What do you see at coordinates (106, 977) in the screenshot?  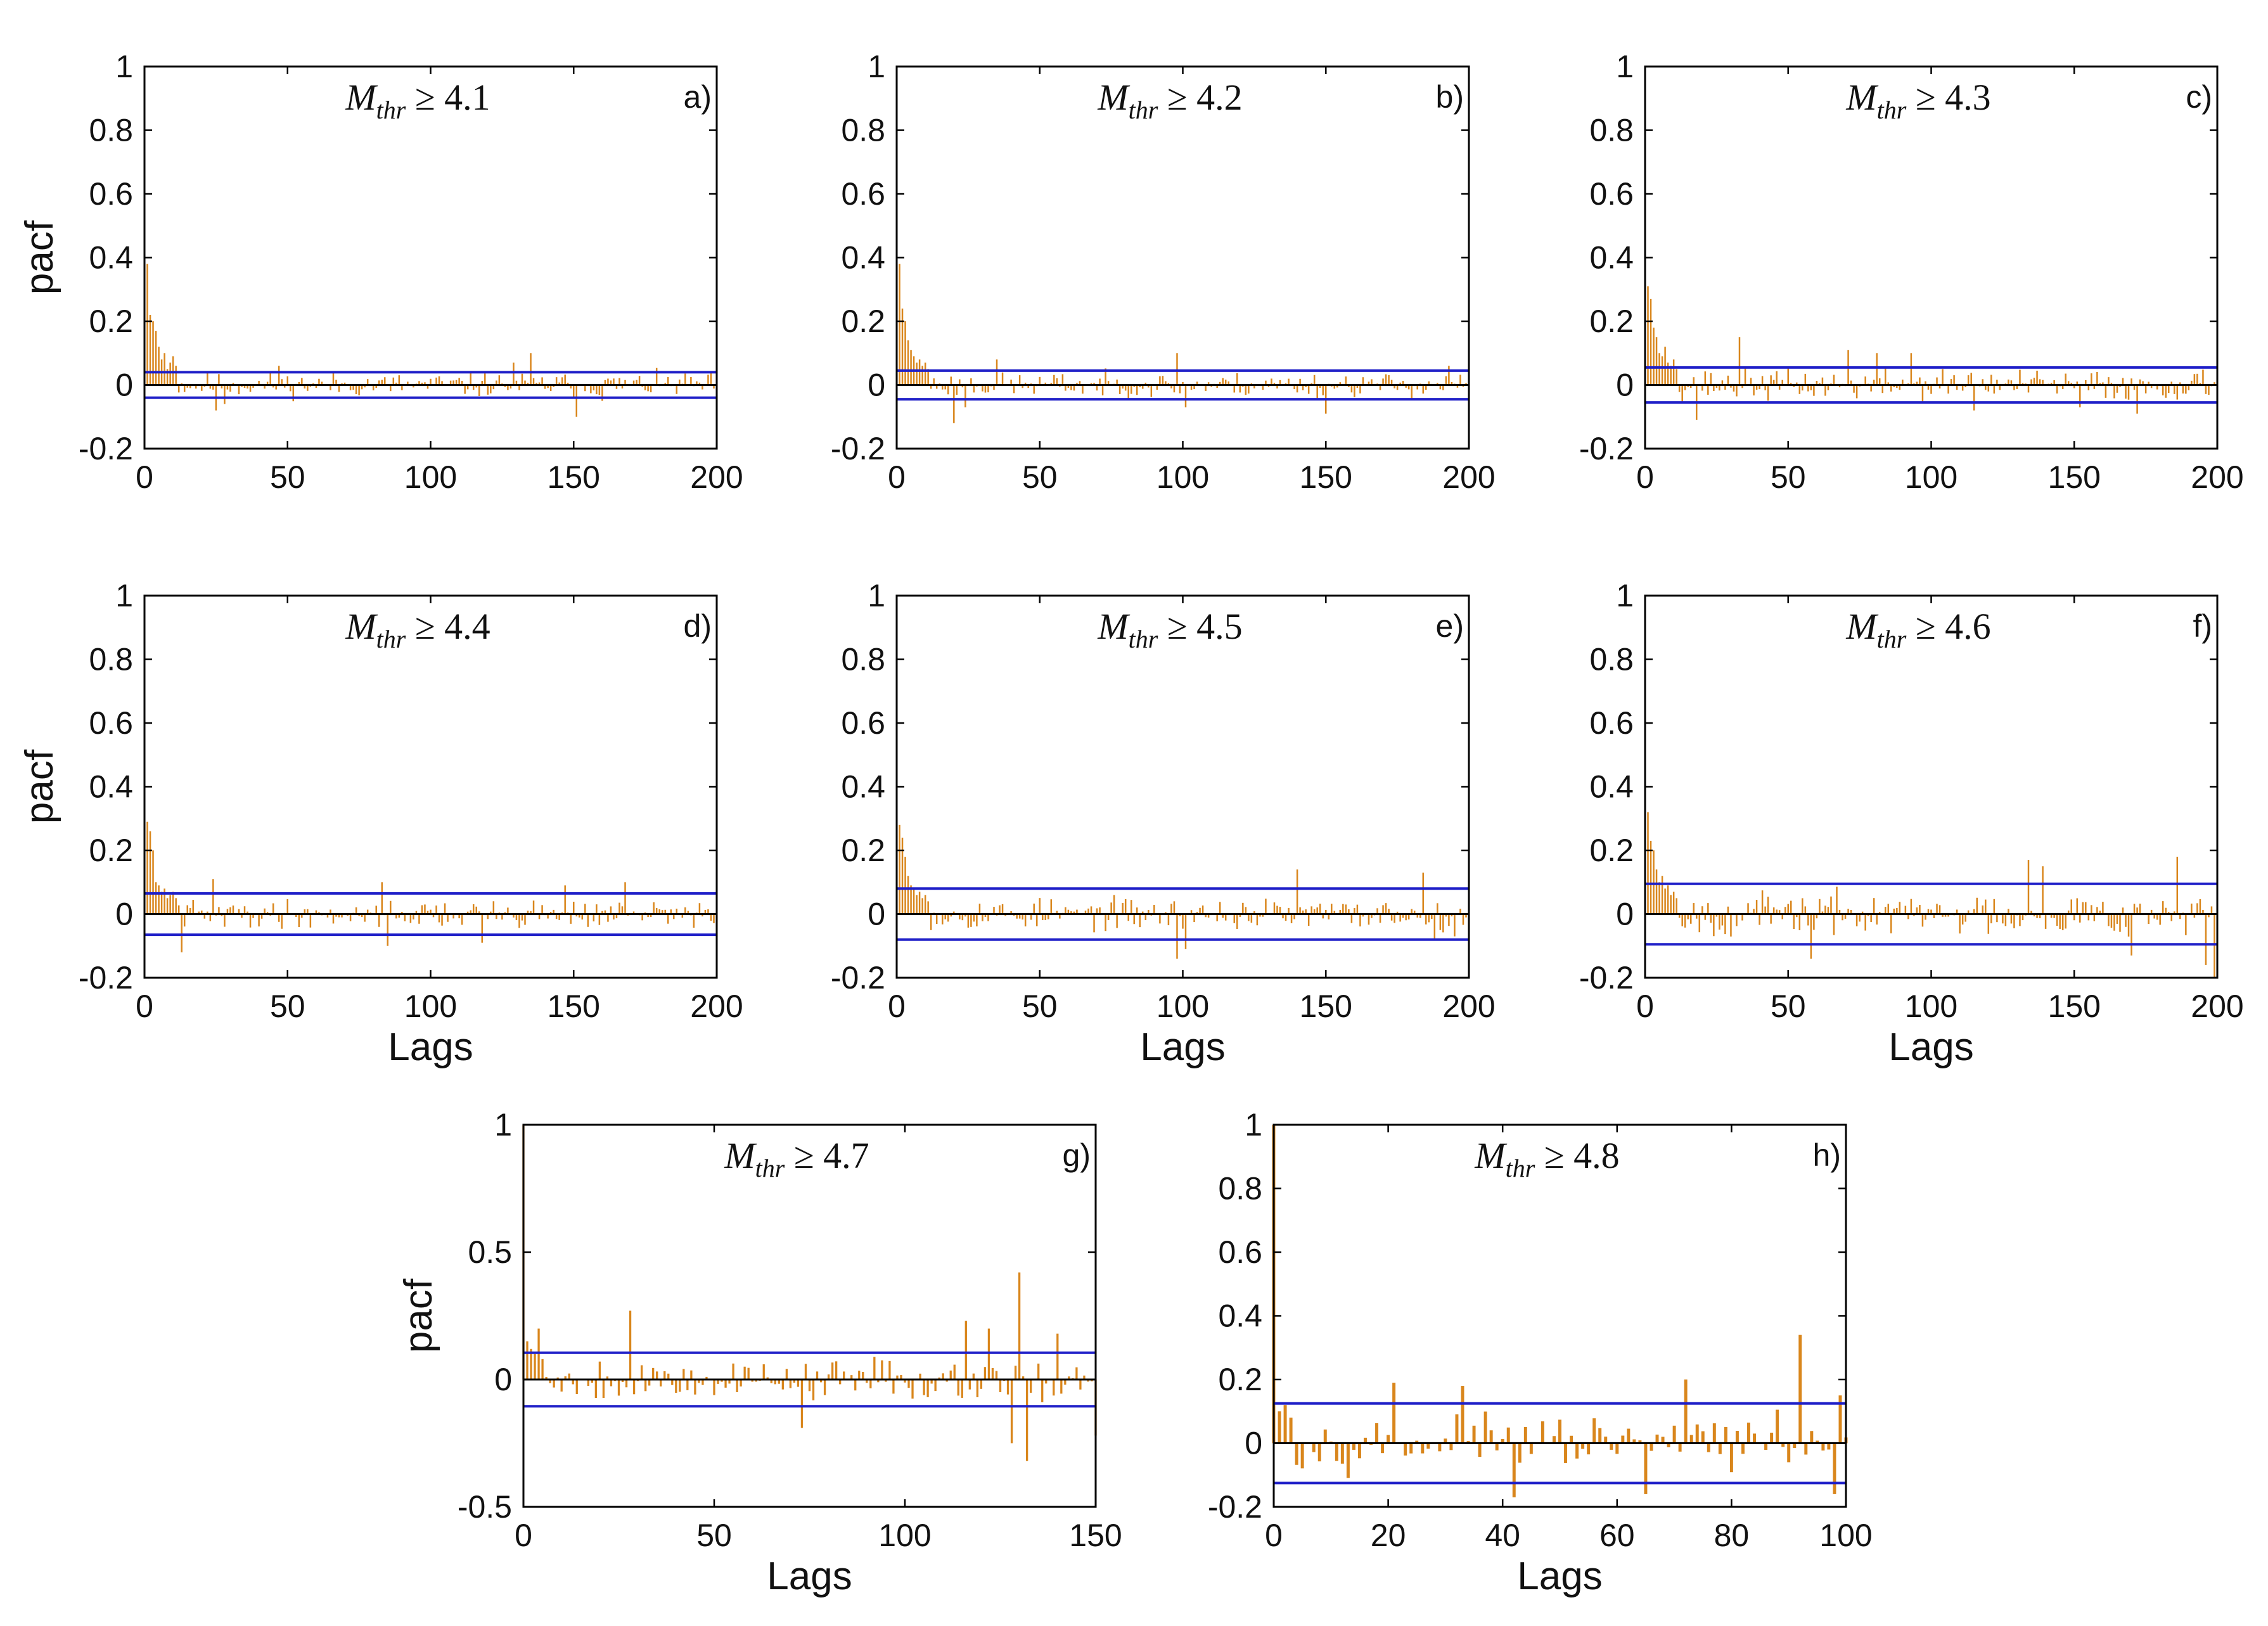 I see `y-tick-label: -0.2` at bounding box center [106, 977].